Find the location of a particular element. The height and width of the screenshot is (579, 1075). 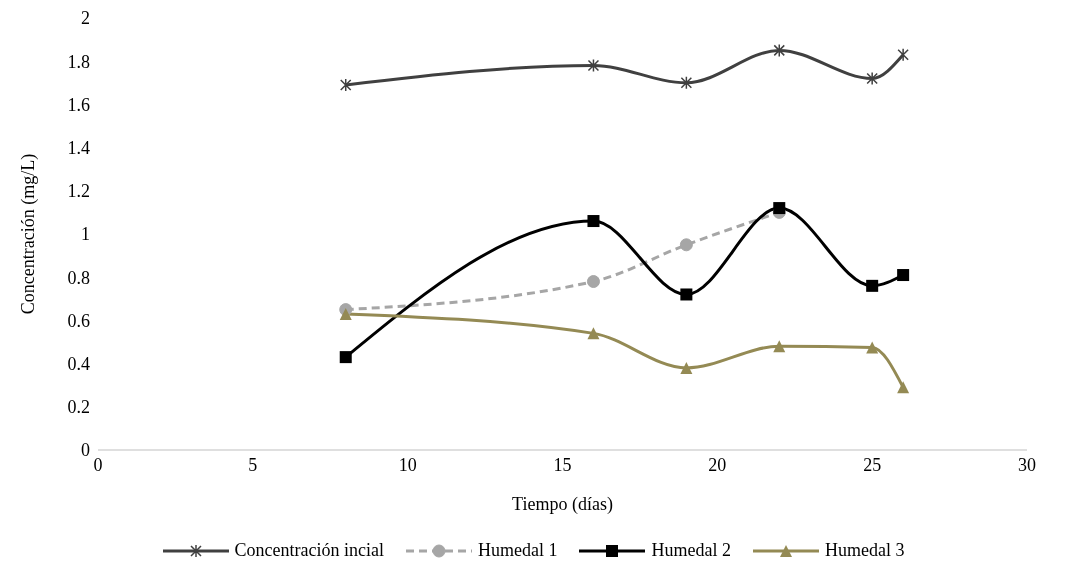

y-tick-label: 1.8 is located at coordinates (78, 61).